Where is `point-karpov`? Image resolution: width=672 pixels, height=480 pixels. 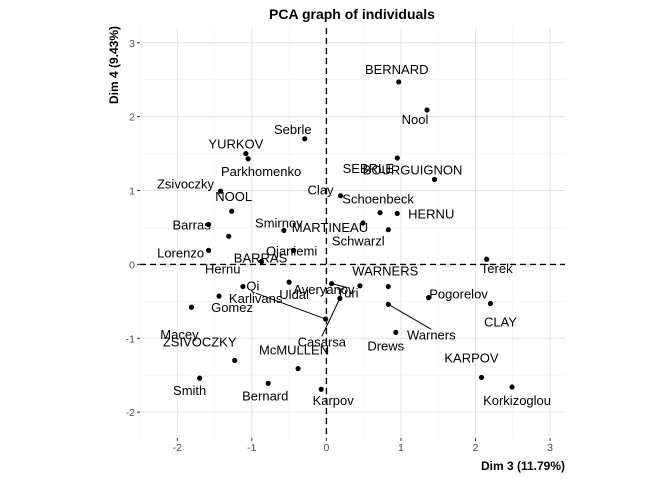 point-karpov is located at coordinates (481, 377).